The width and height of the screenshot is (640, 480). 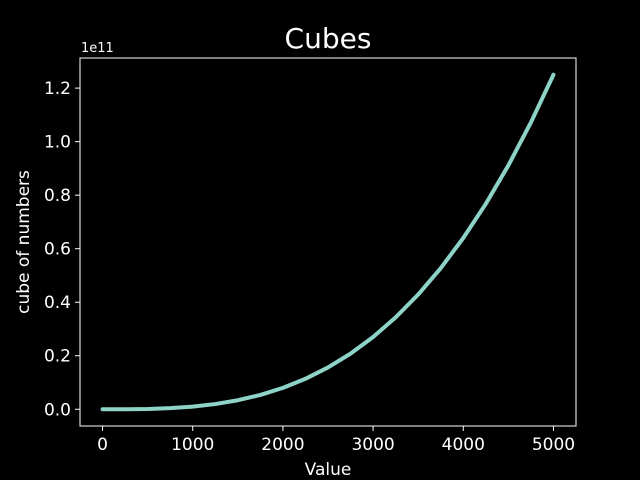 I want to click on x-tick-label: 5000, so click(x=553, y=445).